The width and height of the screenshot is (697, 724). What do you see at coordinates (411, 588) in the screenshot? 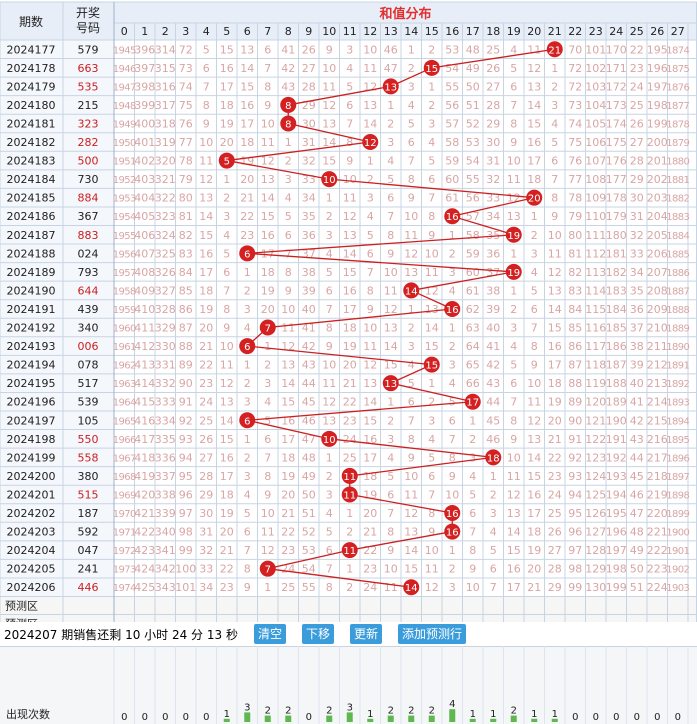
I see `sum-ball-label: 14` at bounding box center [411, 588].